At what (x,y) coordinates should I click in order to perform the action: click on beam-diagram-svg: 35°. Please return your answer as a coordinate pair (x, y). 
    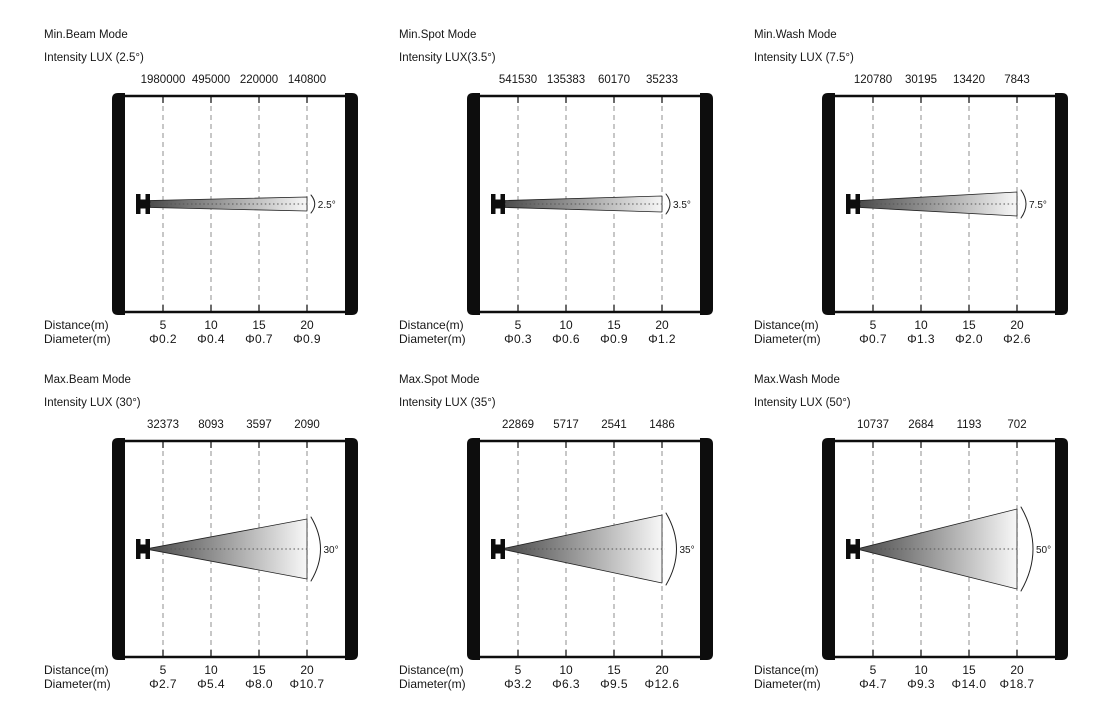
    Looking at the image, I should click on (590, 549).